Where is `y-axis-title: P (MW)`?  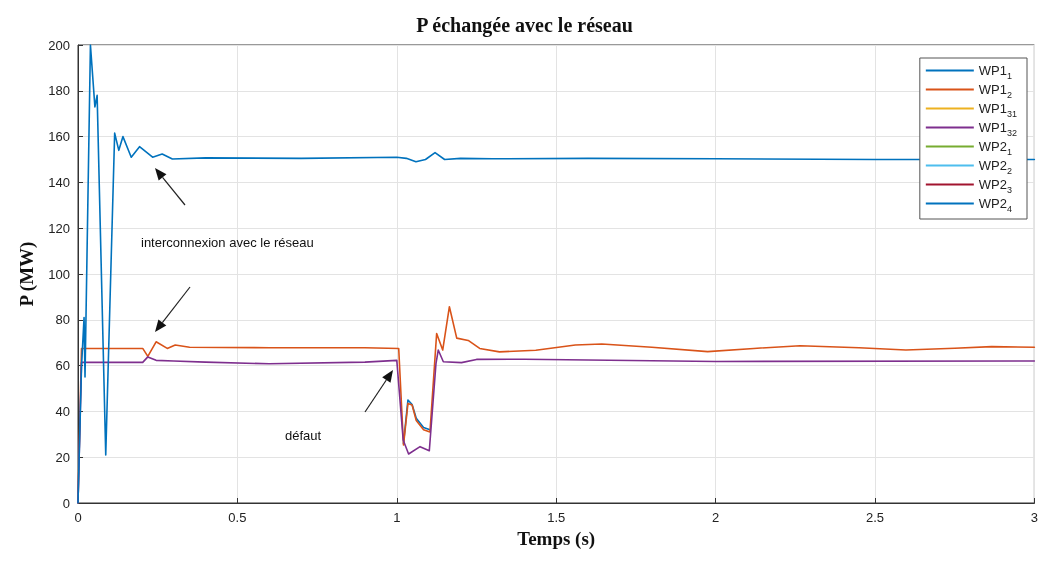 y-axis-title: P (MW) is located at coordinates (27, 274).